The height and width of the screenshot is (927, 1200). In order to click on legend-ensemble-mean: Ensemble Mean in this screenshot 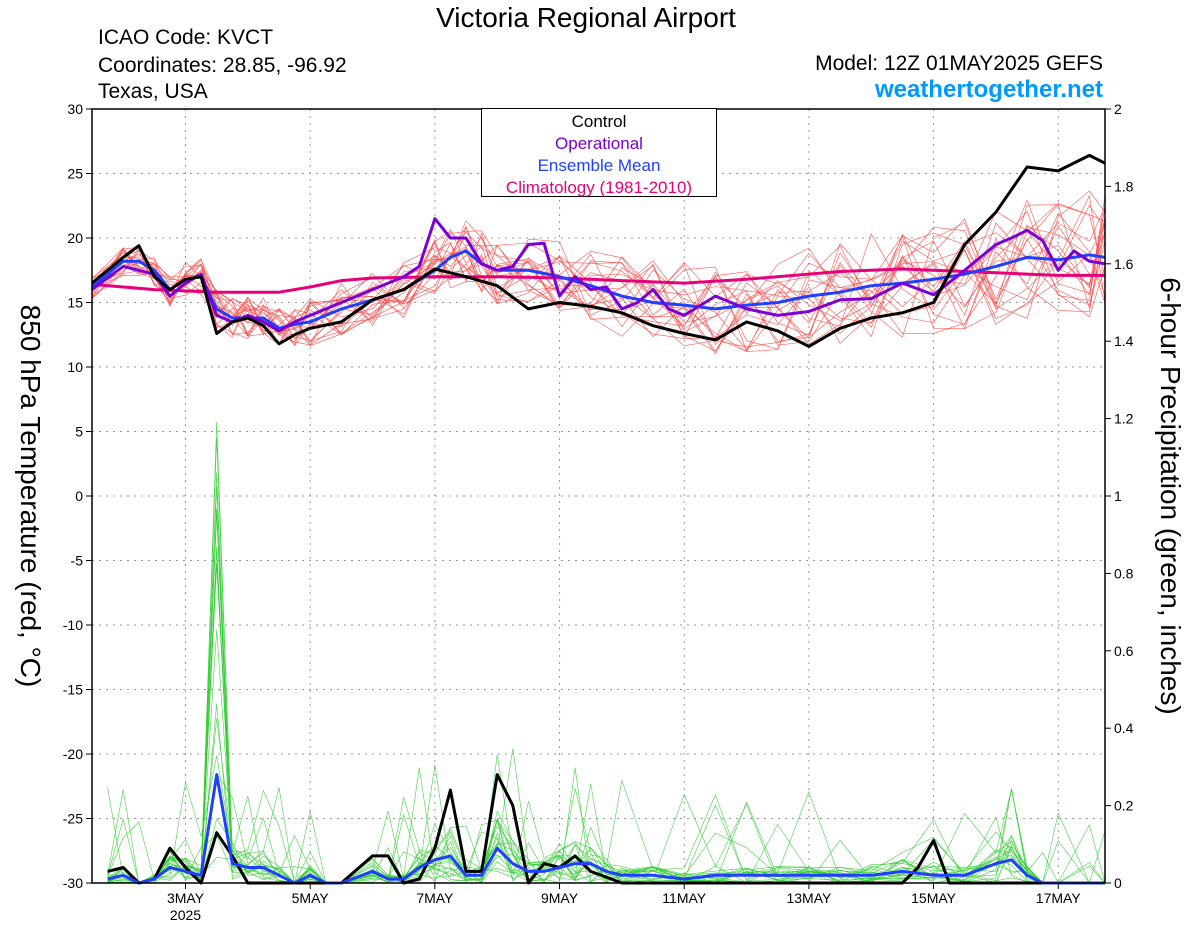, I will do `click(599, 165)`.